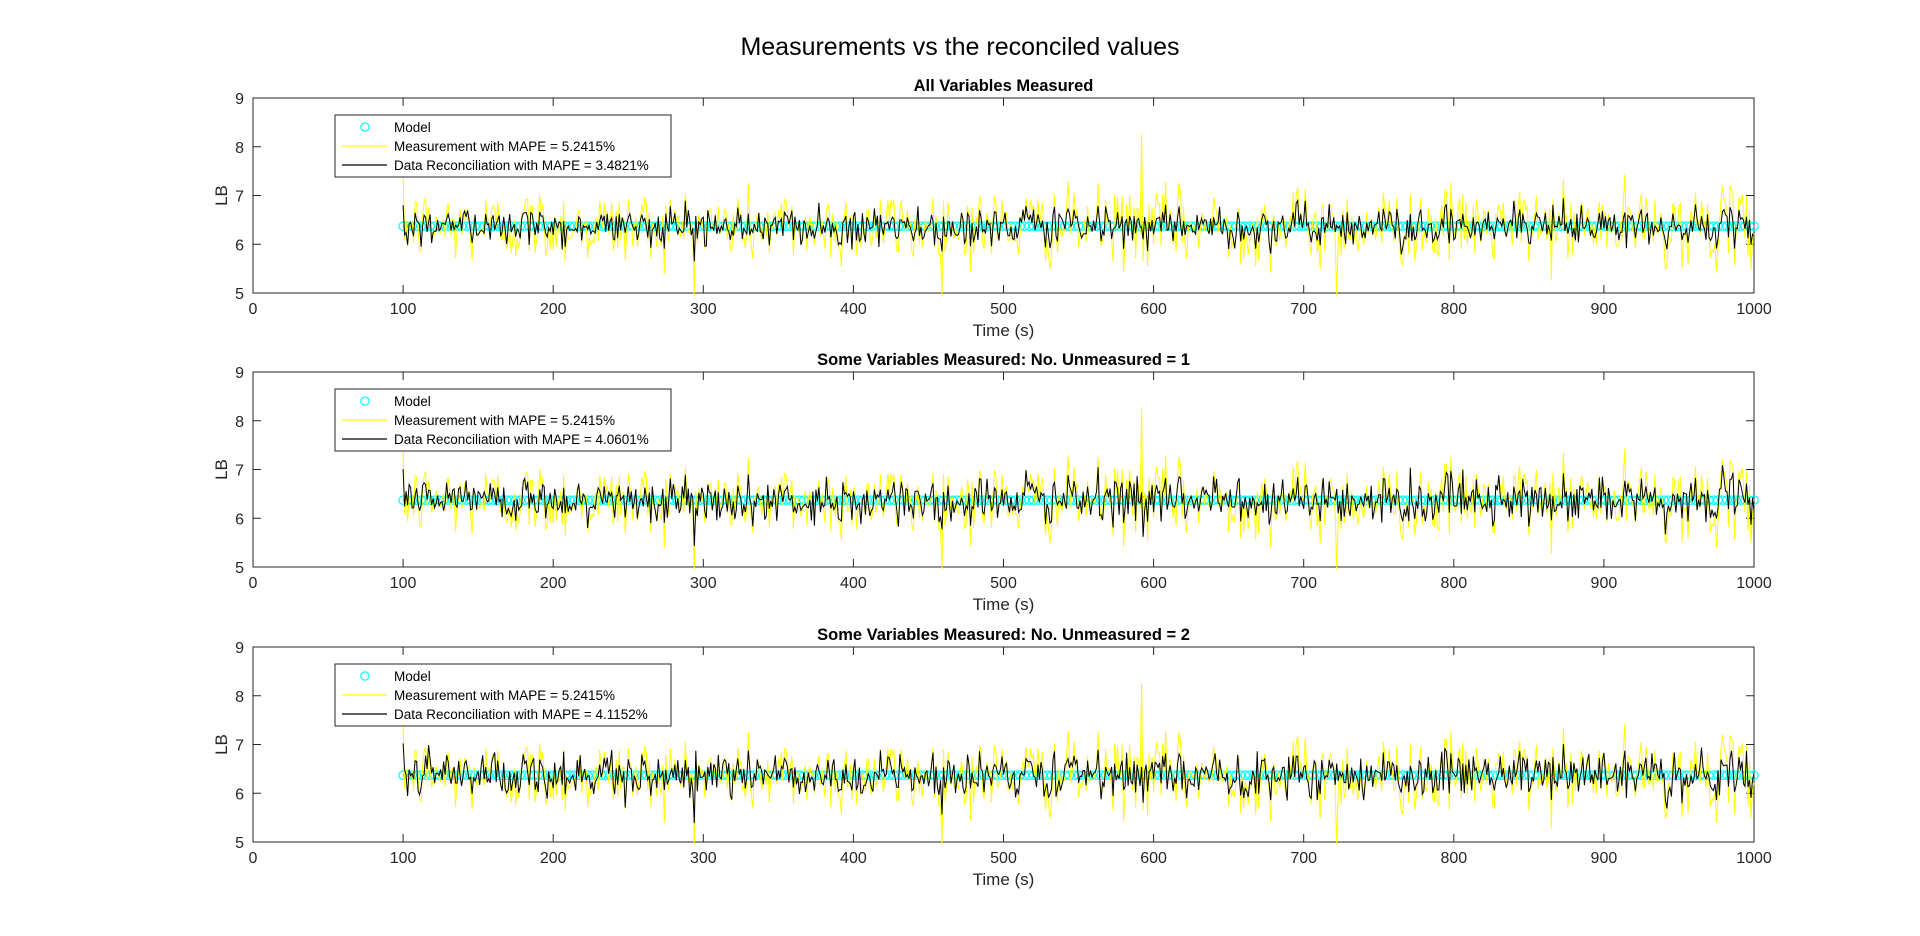  Describe the element at coordinates (239, 794) in the screenshot. I see `y-tick-label: 6` at that location.